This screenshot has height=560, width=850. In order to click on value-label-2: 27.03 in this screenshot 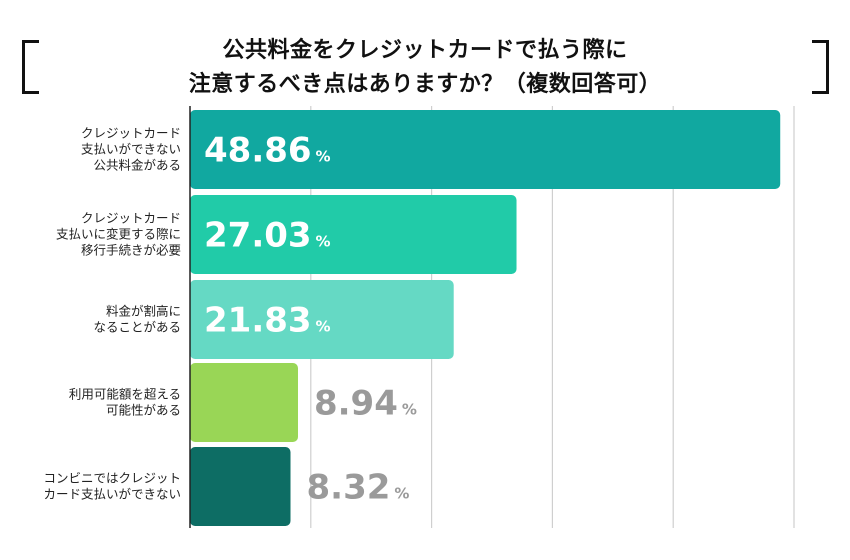, I will do `click(258, 236)`.